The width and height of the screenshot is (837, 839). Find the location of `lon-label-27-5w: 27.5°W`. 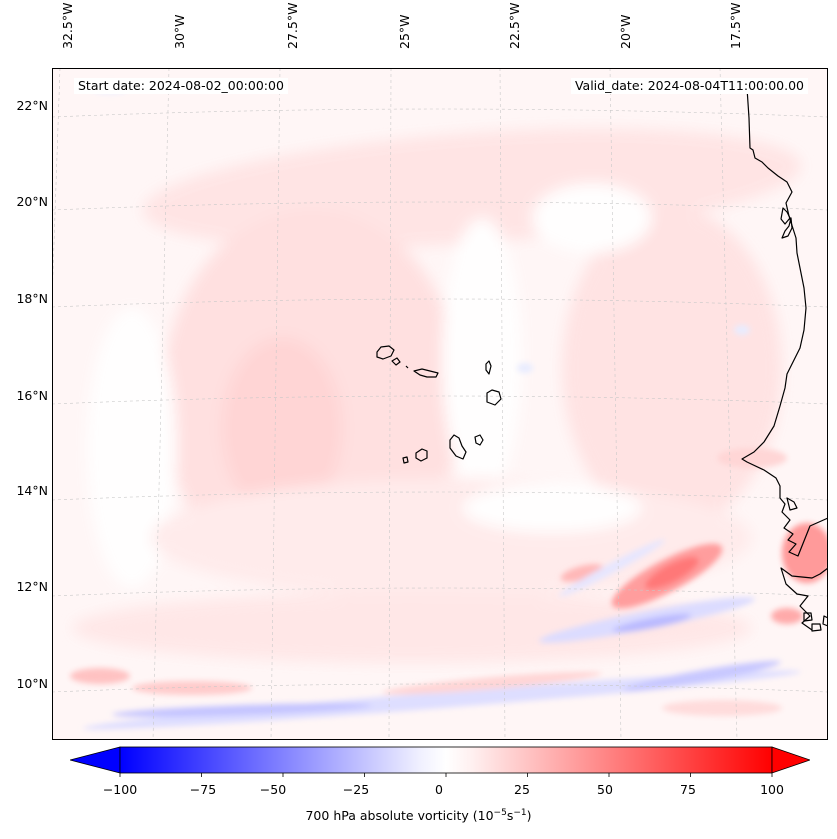

lon-label-27-5w: 27.5°W is located at coordinates (292, 25).